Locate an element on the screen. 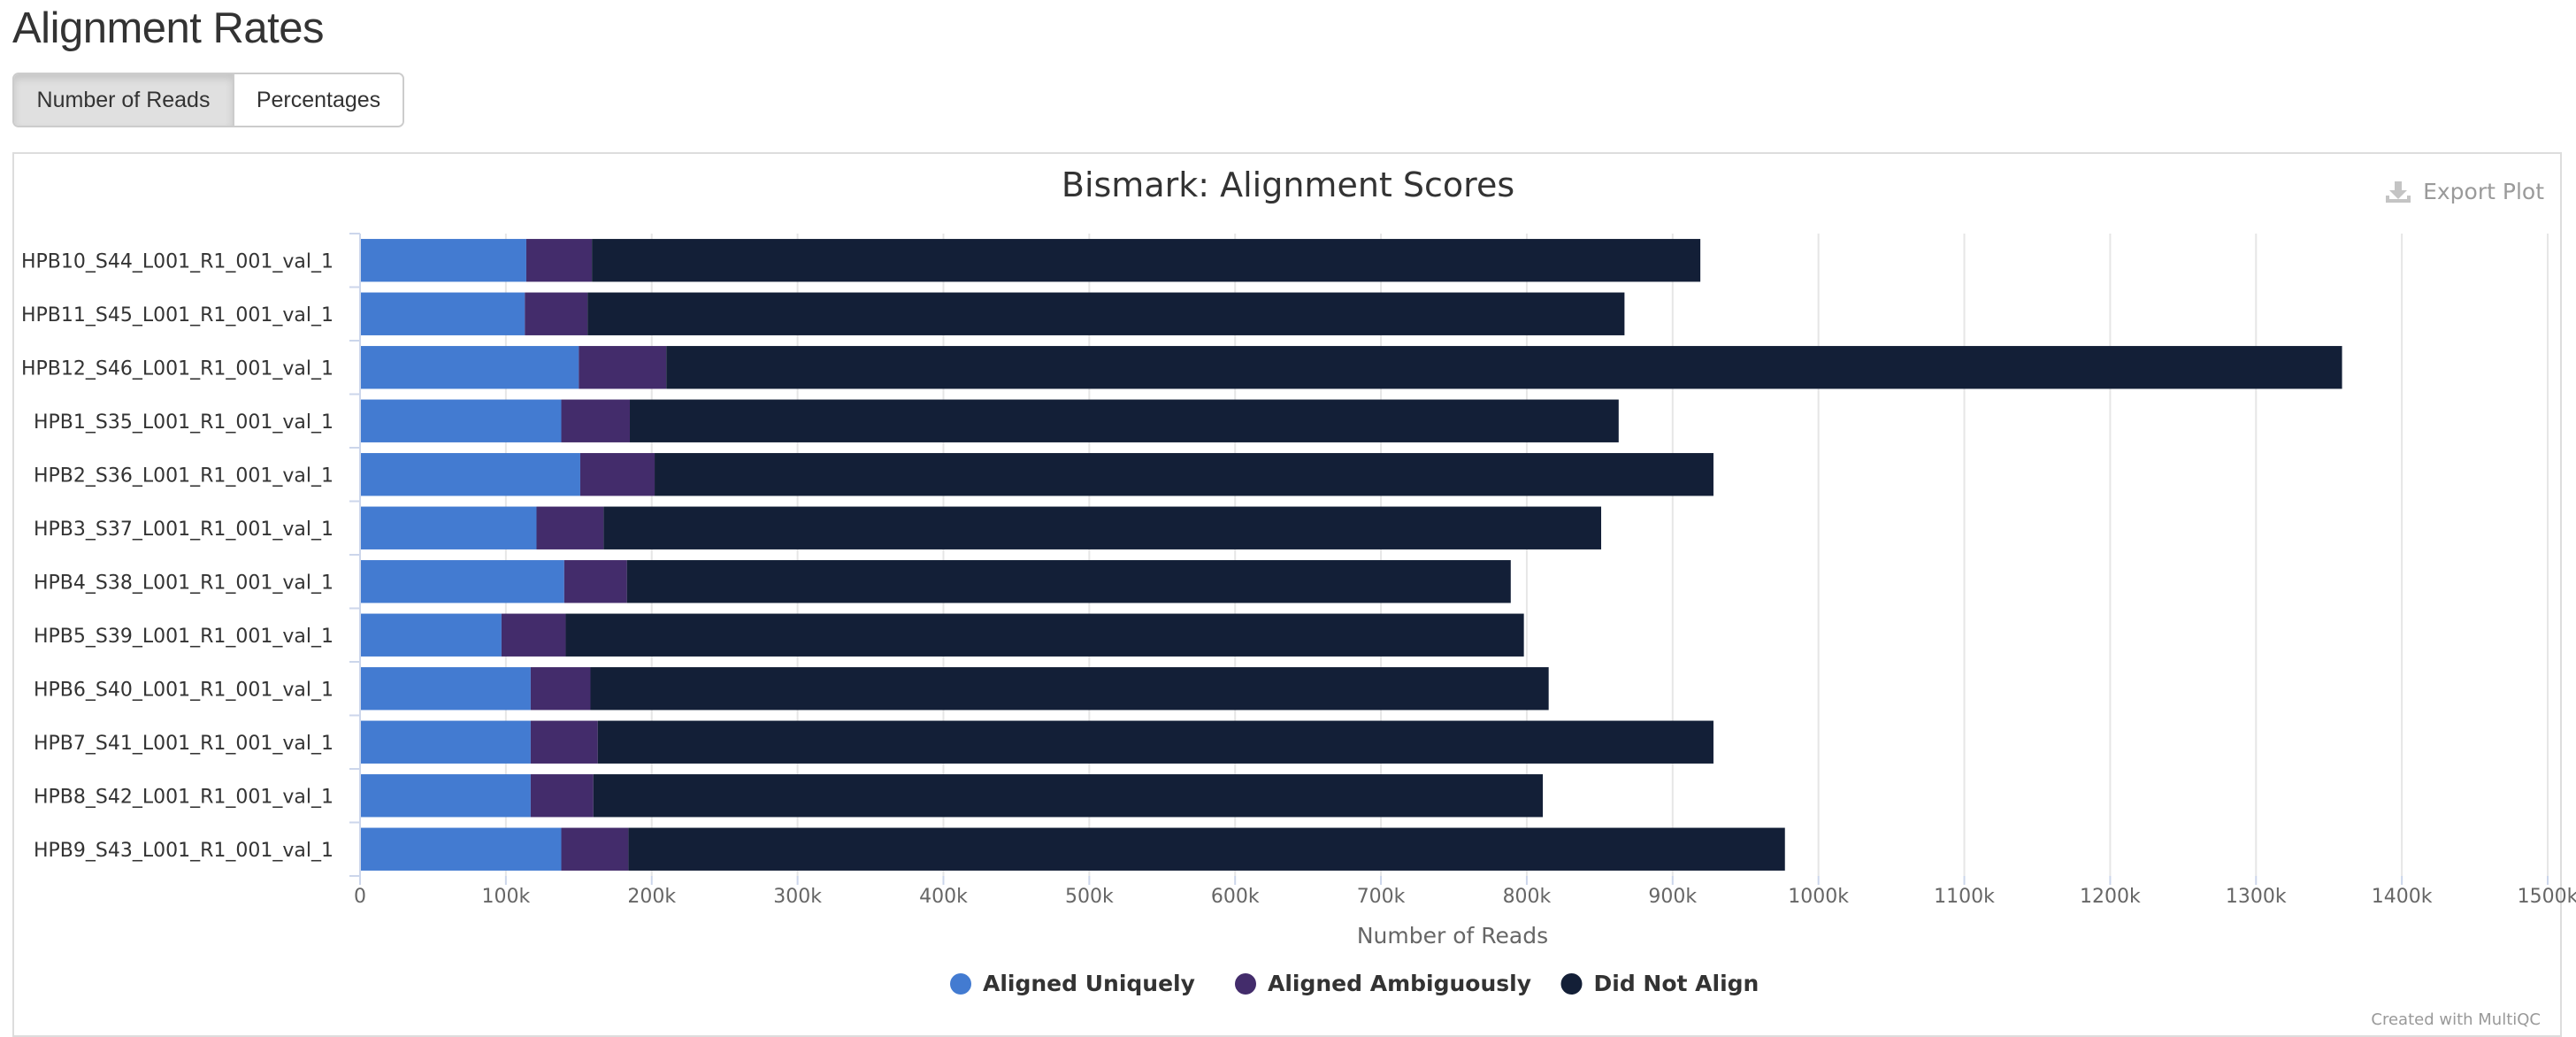  x-tick-label: 200k is located at coordinates (651, 897).